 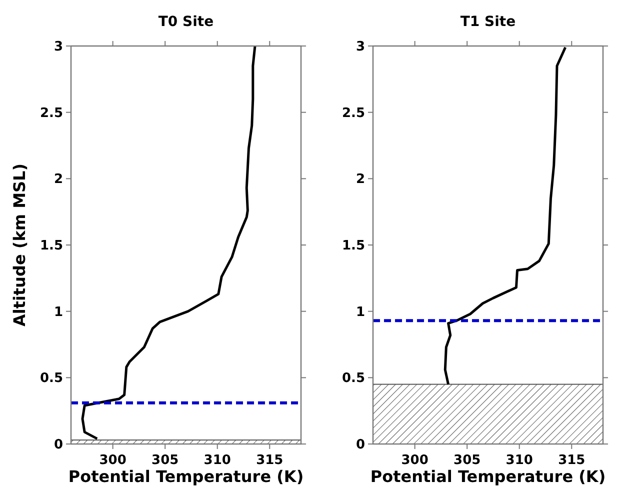 What do you see at coordinates (488, 22) in the screenshot?
I see `chart-title: T1 Site` at bounding box center [488, 22].